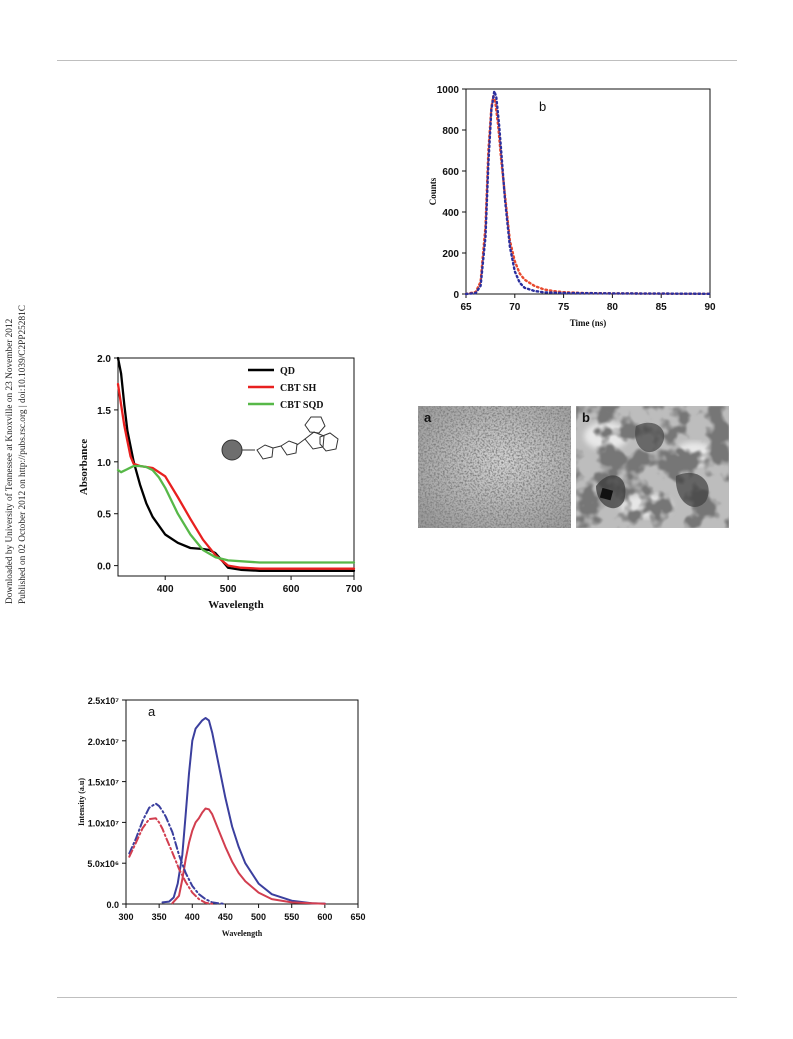 The image size is (793, 1039). Describe the element at coordinates (232, 450) in the screenshot. I see `quantum-dot-core` at that location.